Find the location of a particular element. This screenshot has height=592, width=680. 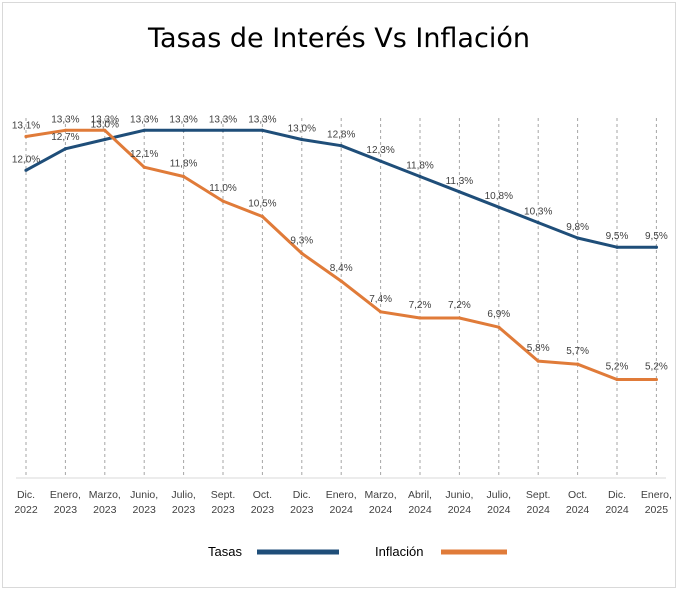

data-label: 12,3% is located at coordinates (380, 150).